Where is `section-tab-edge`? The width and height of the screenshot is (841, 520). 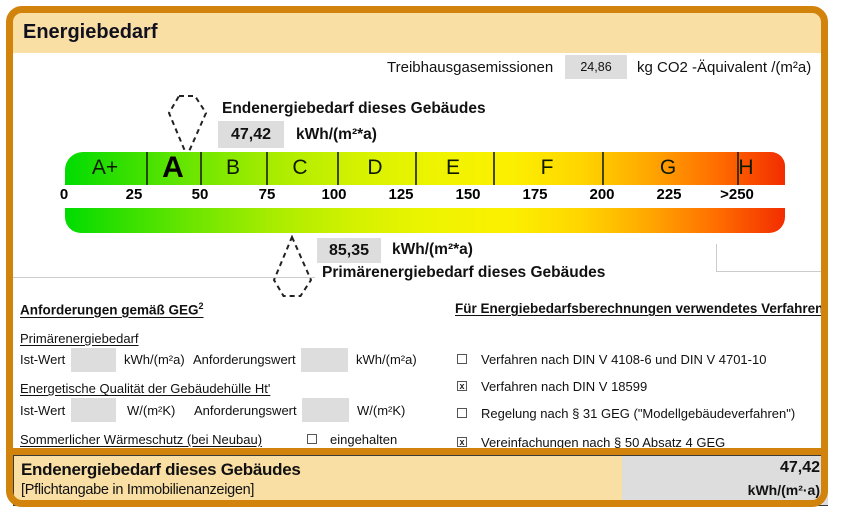 section-tab-edge is located at coordinates (716, 258).